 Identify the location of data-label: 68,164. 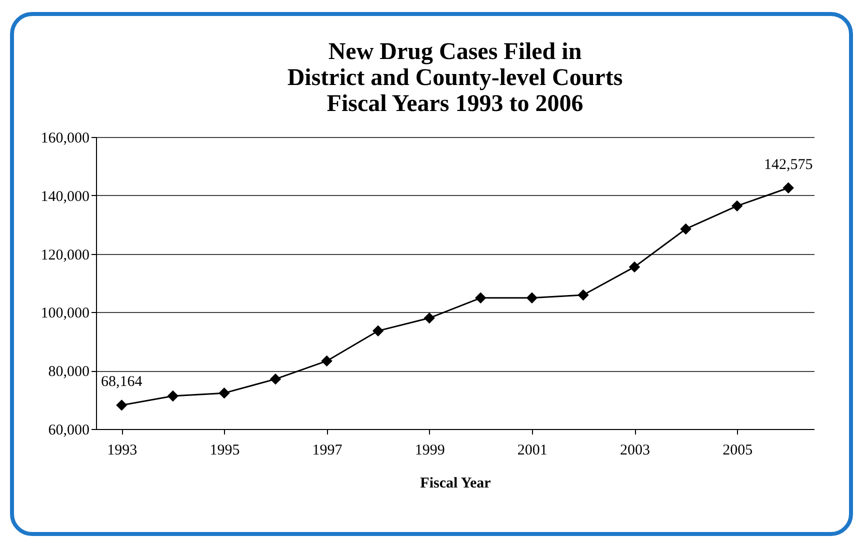
(122, 382).